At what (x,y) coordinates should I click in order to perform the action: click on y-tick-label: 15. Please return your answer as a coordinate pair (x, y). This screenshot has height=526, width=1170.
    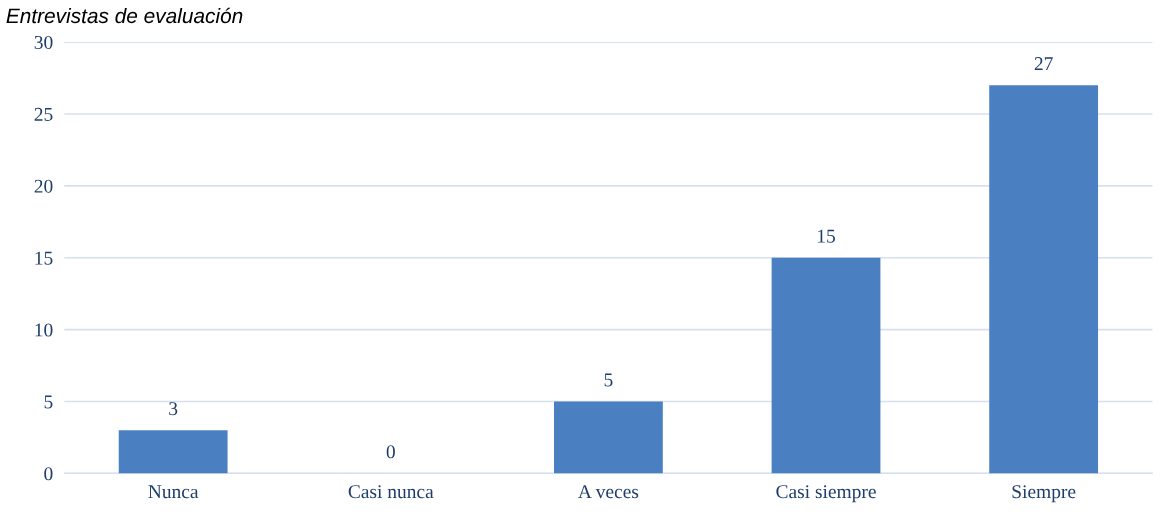
    Looking at the image, I should click on (44, 258).